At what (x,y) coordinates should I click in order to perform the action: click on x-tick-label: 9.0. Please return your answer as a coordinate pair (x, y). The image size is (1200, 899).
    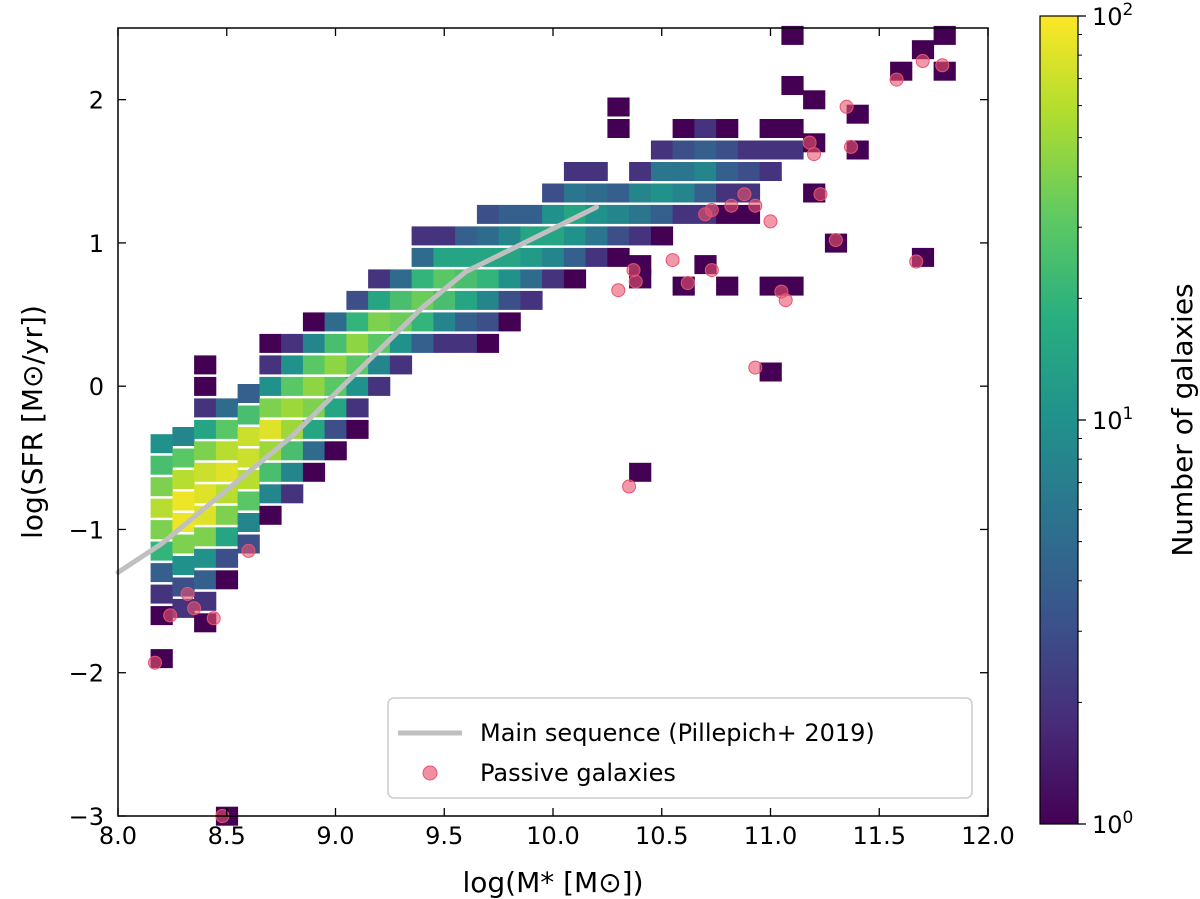
    Looking at the image, I should click on (335, 836).